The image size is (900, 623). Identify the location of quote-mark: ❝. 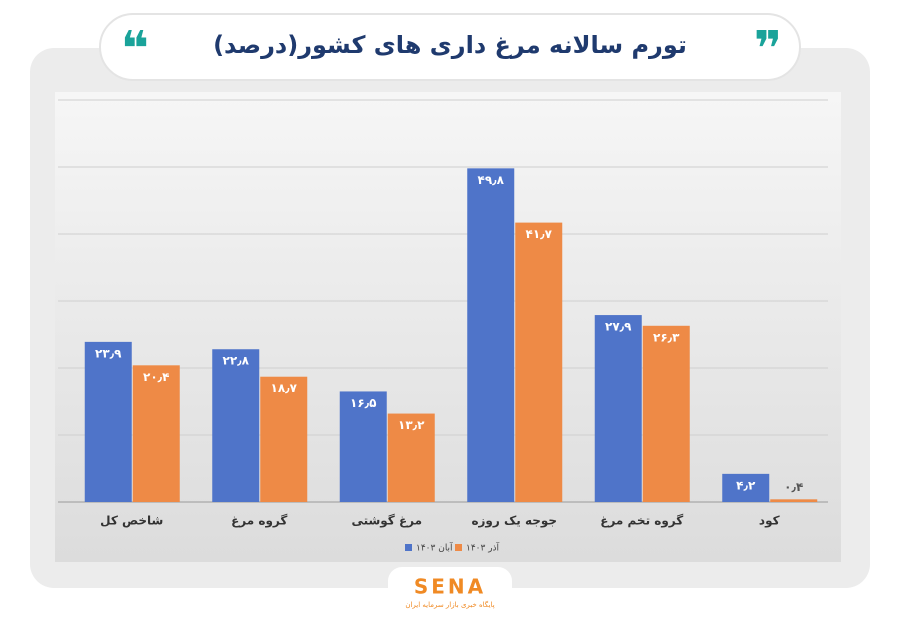
(135, 49).